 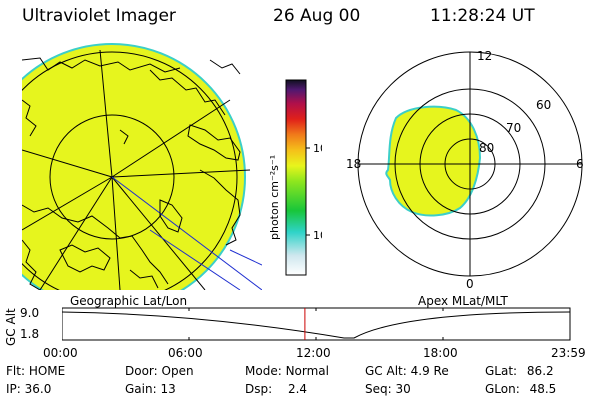 I want to click on mode-value: Normal, so click(x=307, y=371).